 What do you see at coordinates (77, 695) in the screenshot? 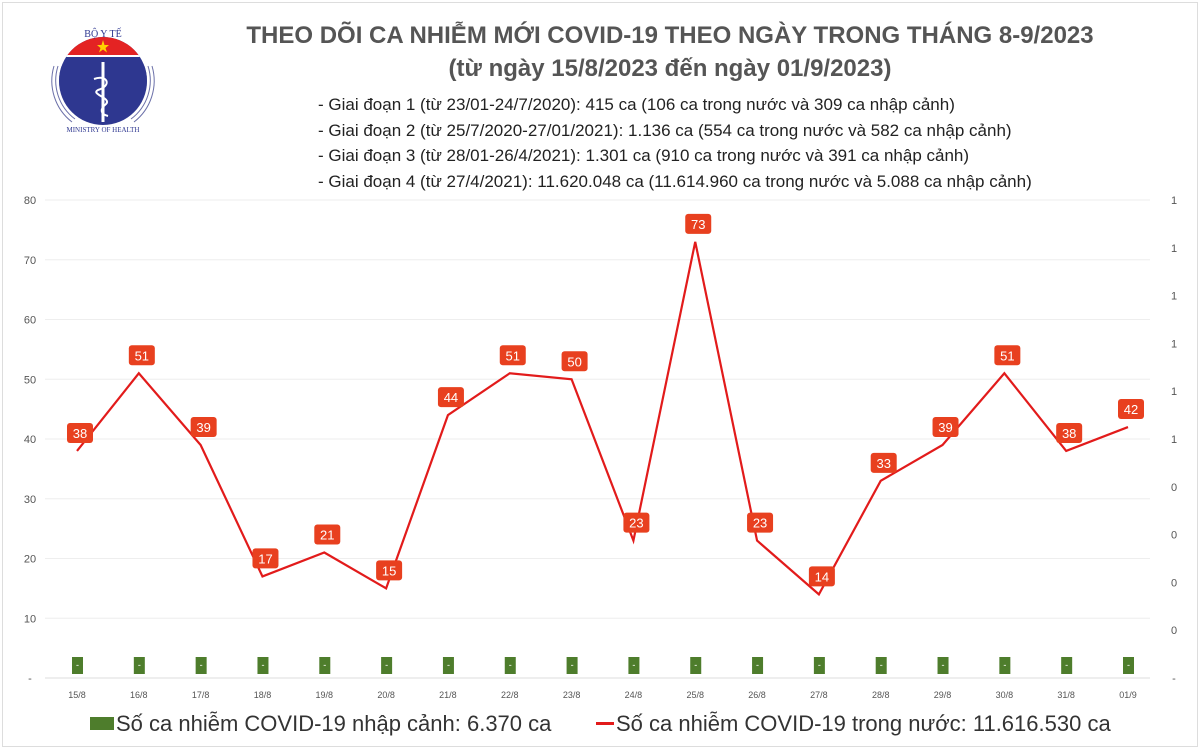
I see `x-tick-label: 15/8` at bounding box center [77, 695].